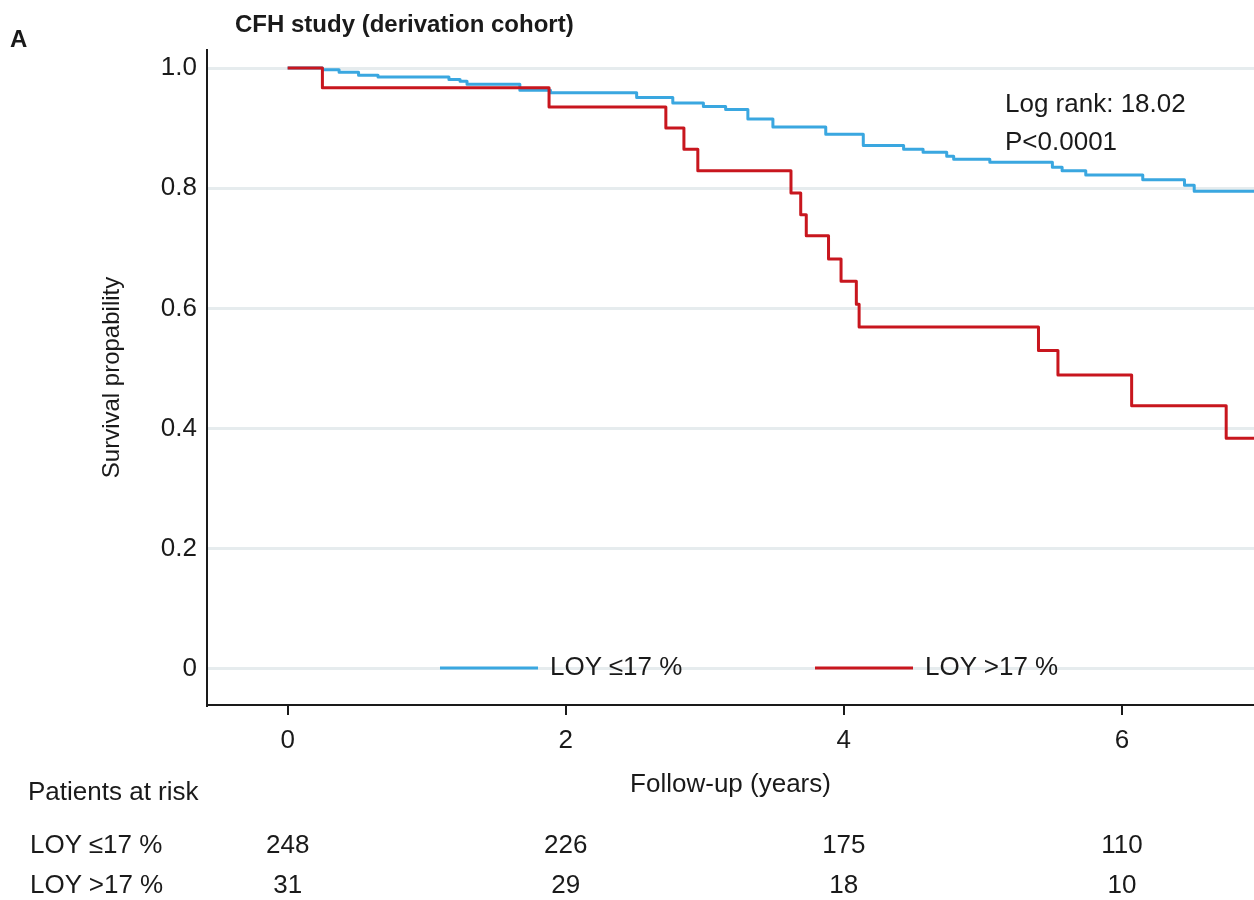 This screenshot has width=1254, height=900. I want to click on legend-label: LOY ≤17 %, so click(616, 666).